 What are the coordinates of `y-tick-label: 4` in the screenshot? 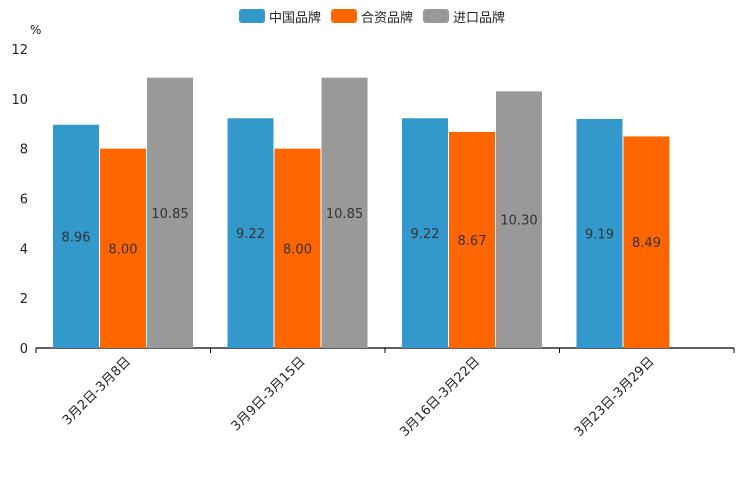 It's located at (24, 249).